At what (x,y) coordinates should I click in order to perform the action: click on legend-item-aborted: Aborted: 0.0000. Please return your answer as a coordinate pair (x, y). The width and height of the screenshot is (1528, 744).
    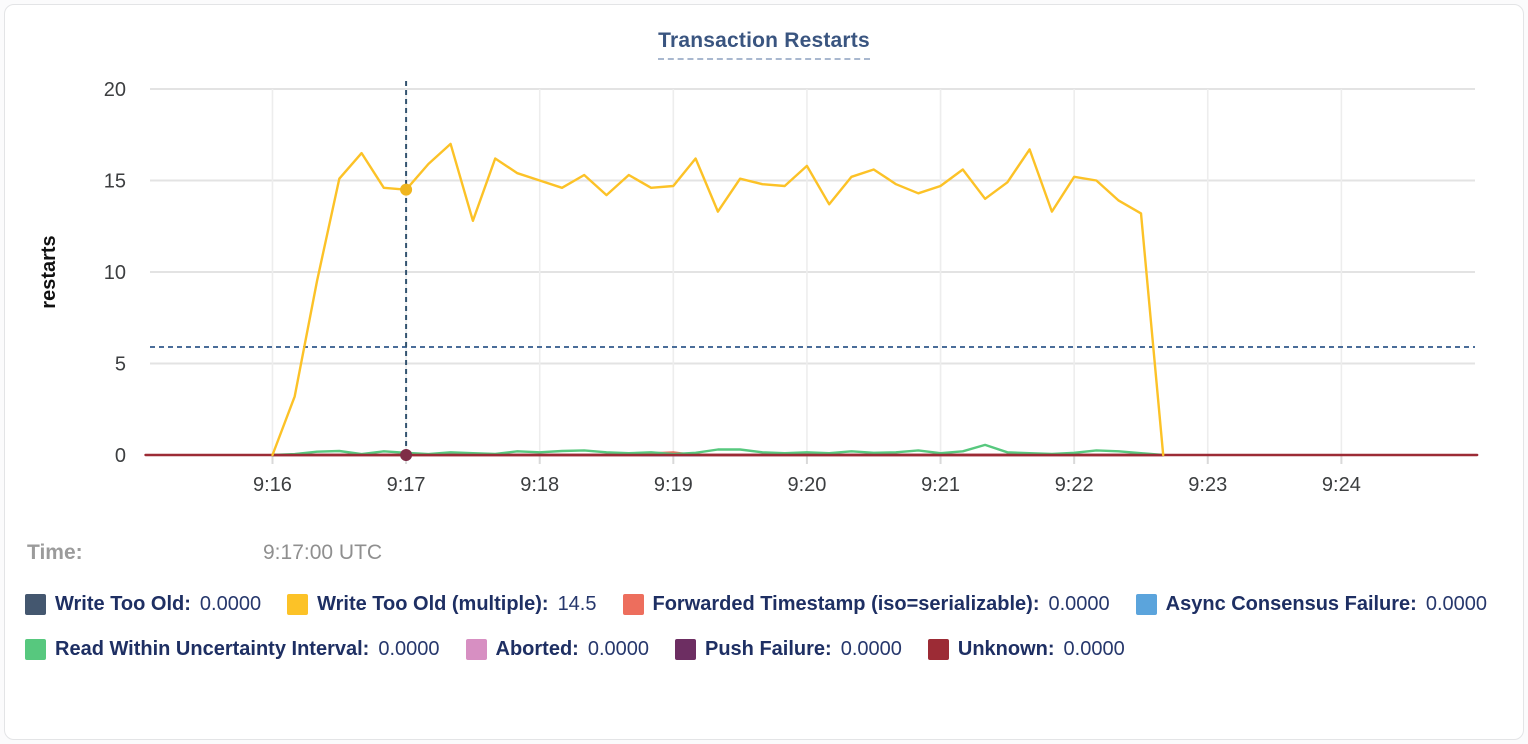
    Looking at the image, I should click on (557, 649).